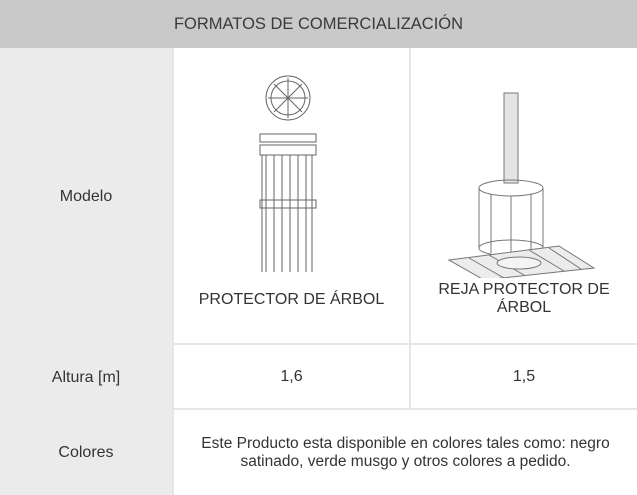 The width and height of the screenshot is (637, 495). Describe the element at coordinates (291, 299) in the screenshot. I see `model-name: PROTECTOR DE ÁRBOL` at that location.